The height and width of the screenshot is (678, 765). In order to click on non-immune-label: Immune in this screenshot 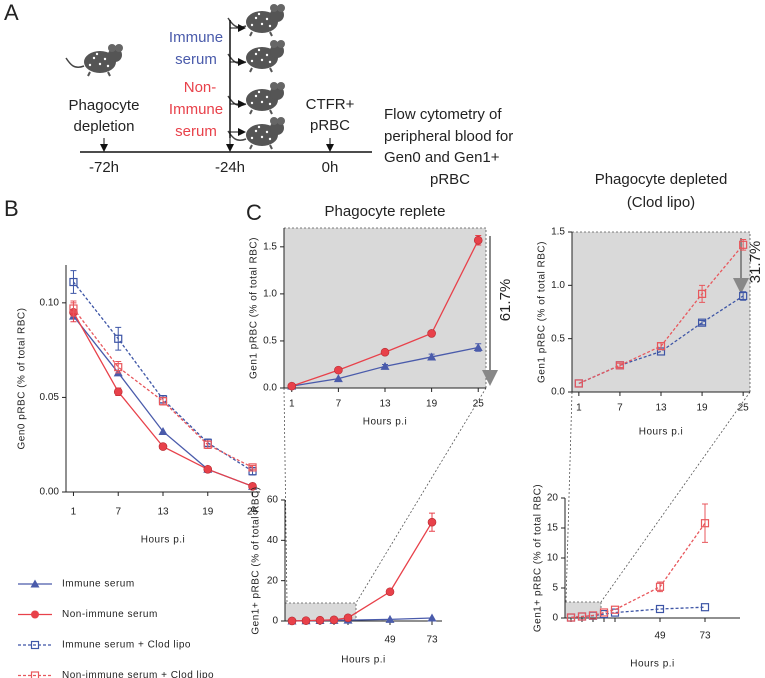, I will do `click(196, 109)`.